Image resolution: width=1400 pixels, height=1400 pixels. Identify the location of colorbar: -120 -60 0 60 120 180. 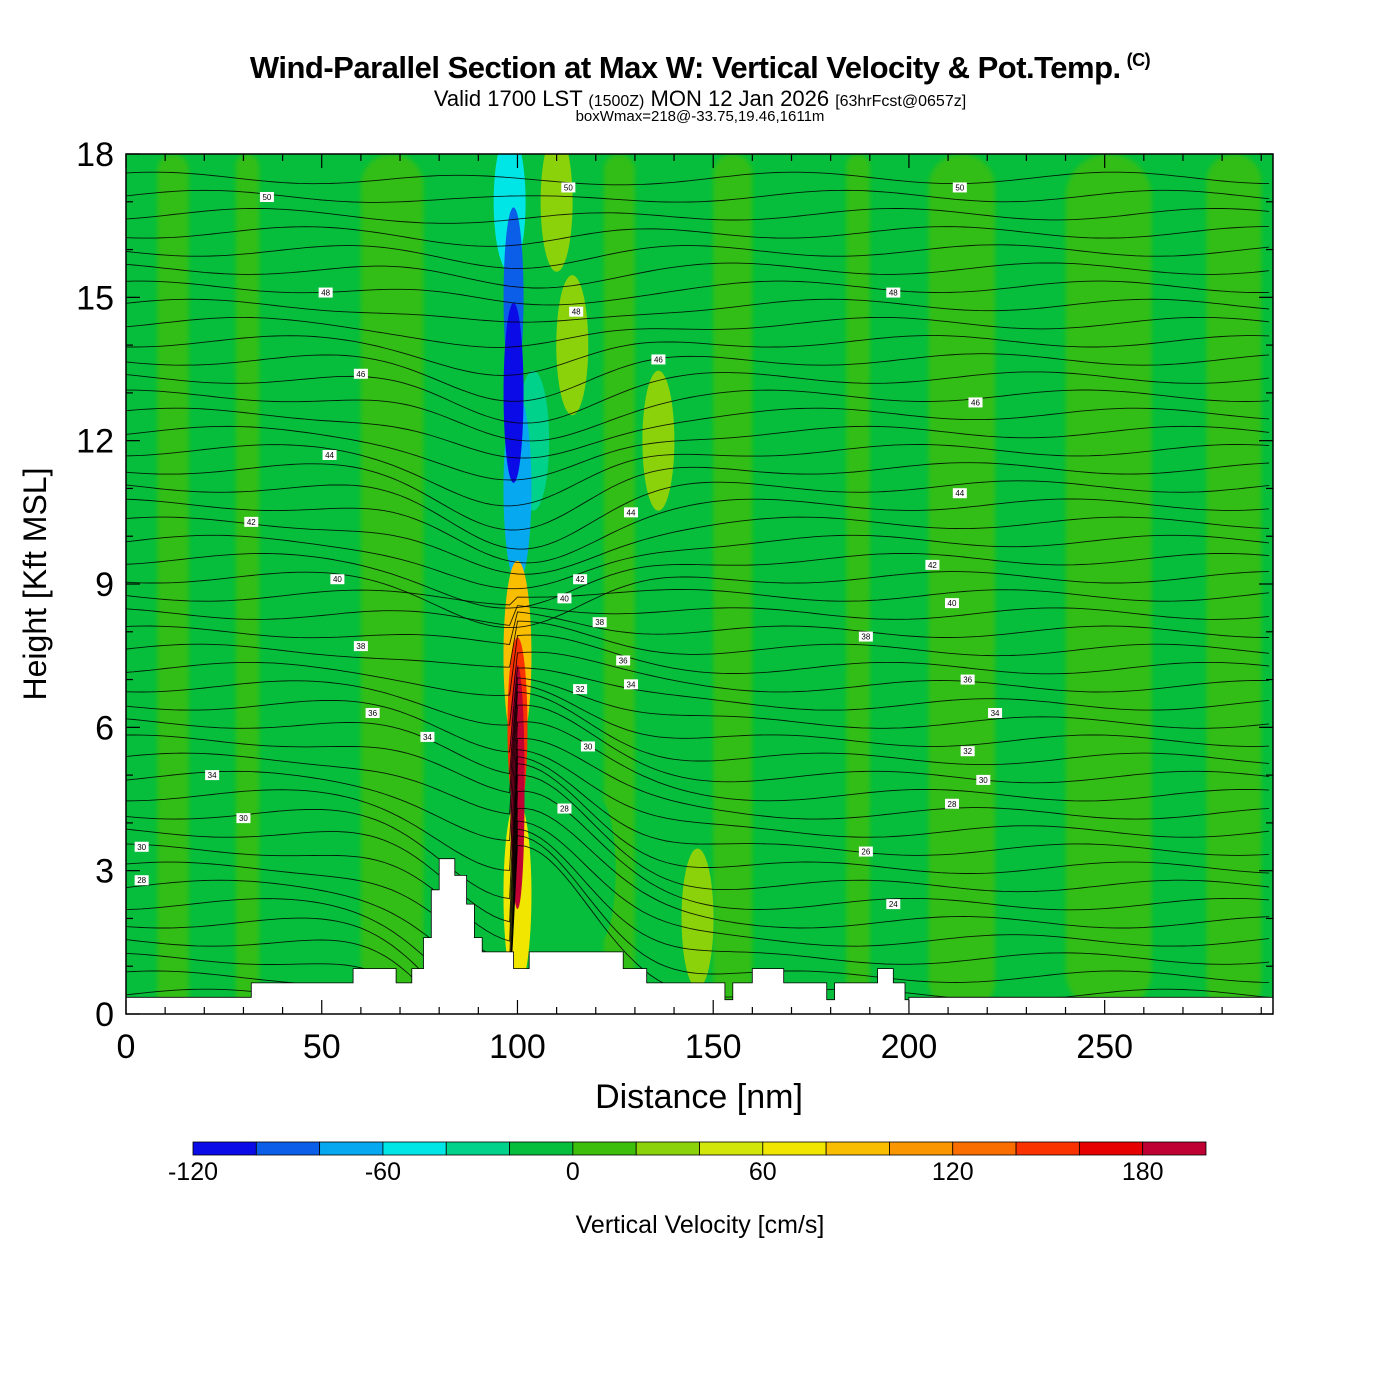
(687, 1163).